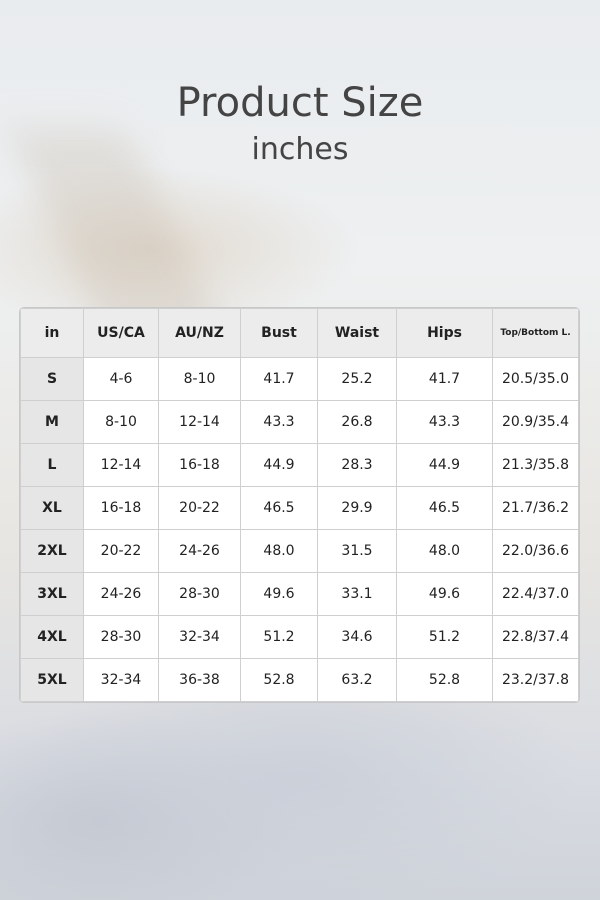 Image resolution: width=600 pixels, height=900 pixels. What do you see at coordinates (357, 680) in the screenshot?
I see `table-cell: 63.2` at bounding box center [357, 680].